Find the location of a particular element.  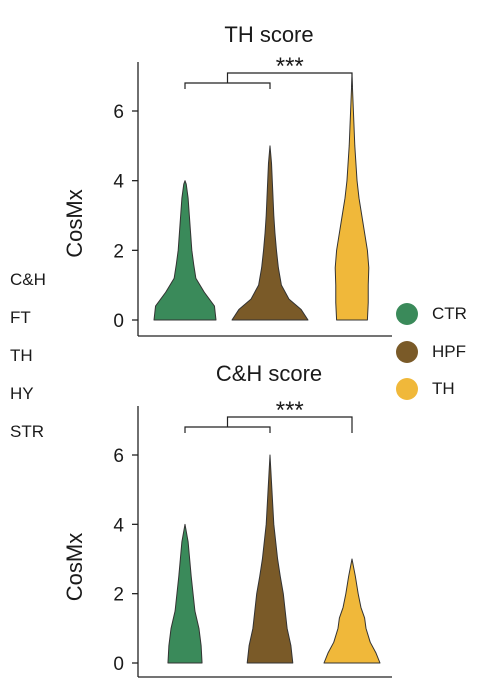

side-label-hy: HY is located at coordinates (22, 393).